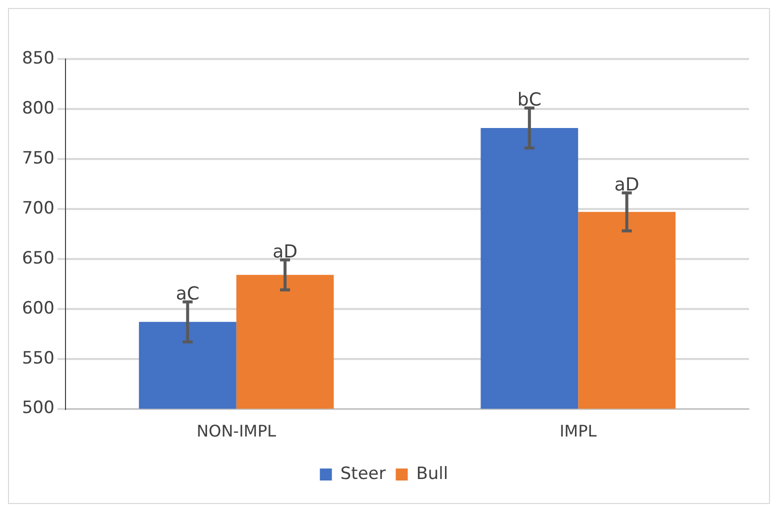 This screenshot has height=514, width=780. Describe the element at coordinates (529, 100) in the screenshot. I see `data-label: bC` at that location.